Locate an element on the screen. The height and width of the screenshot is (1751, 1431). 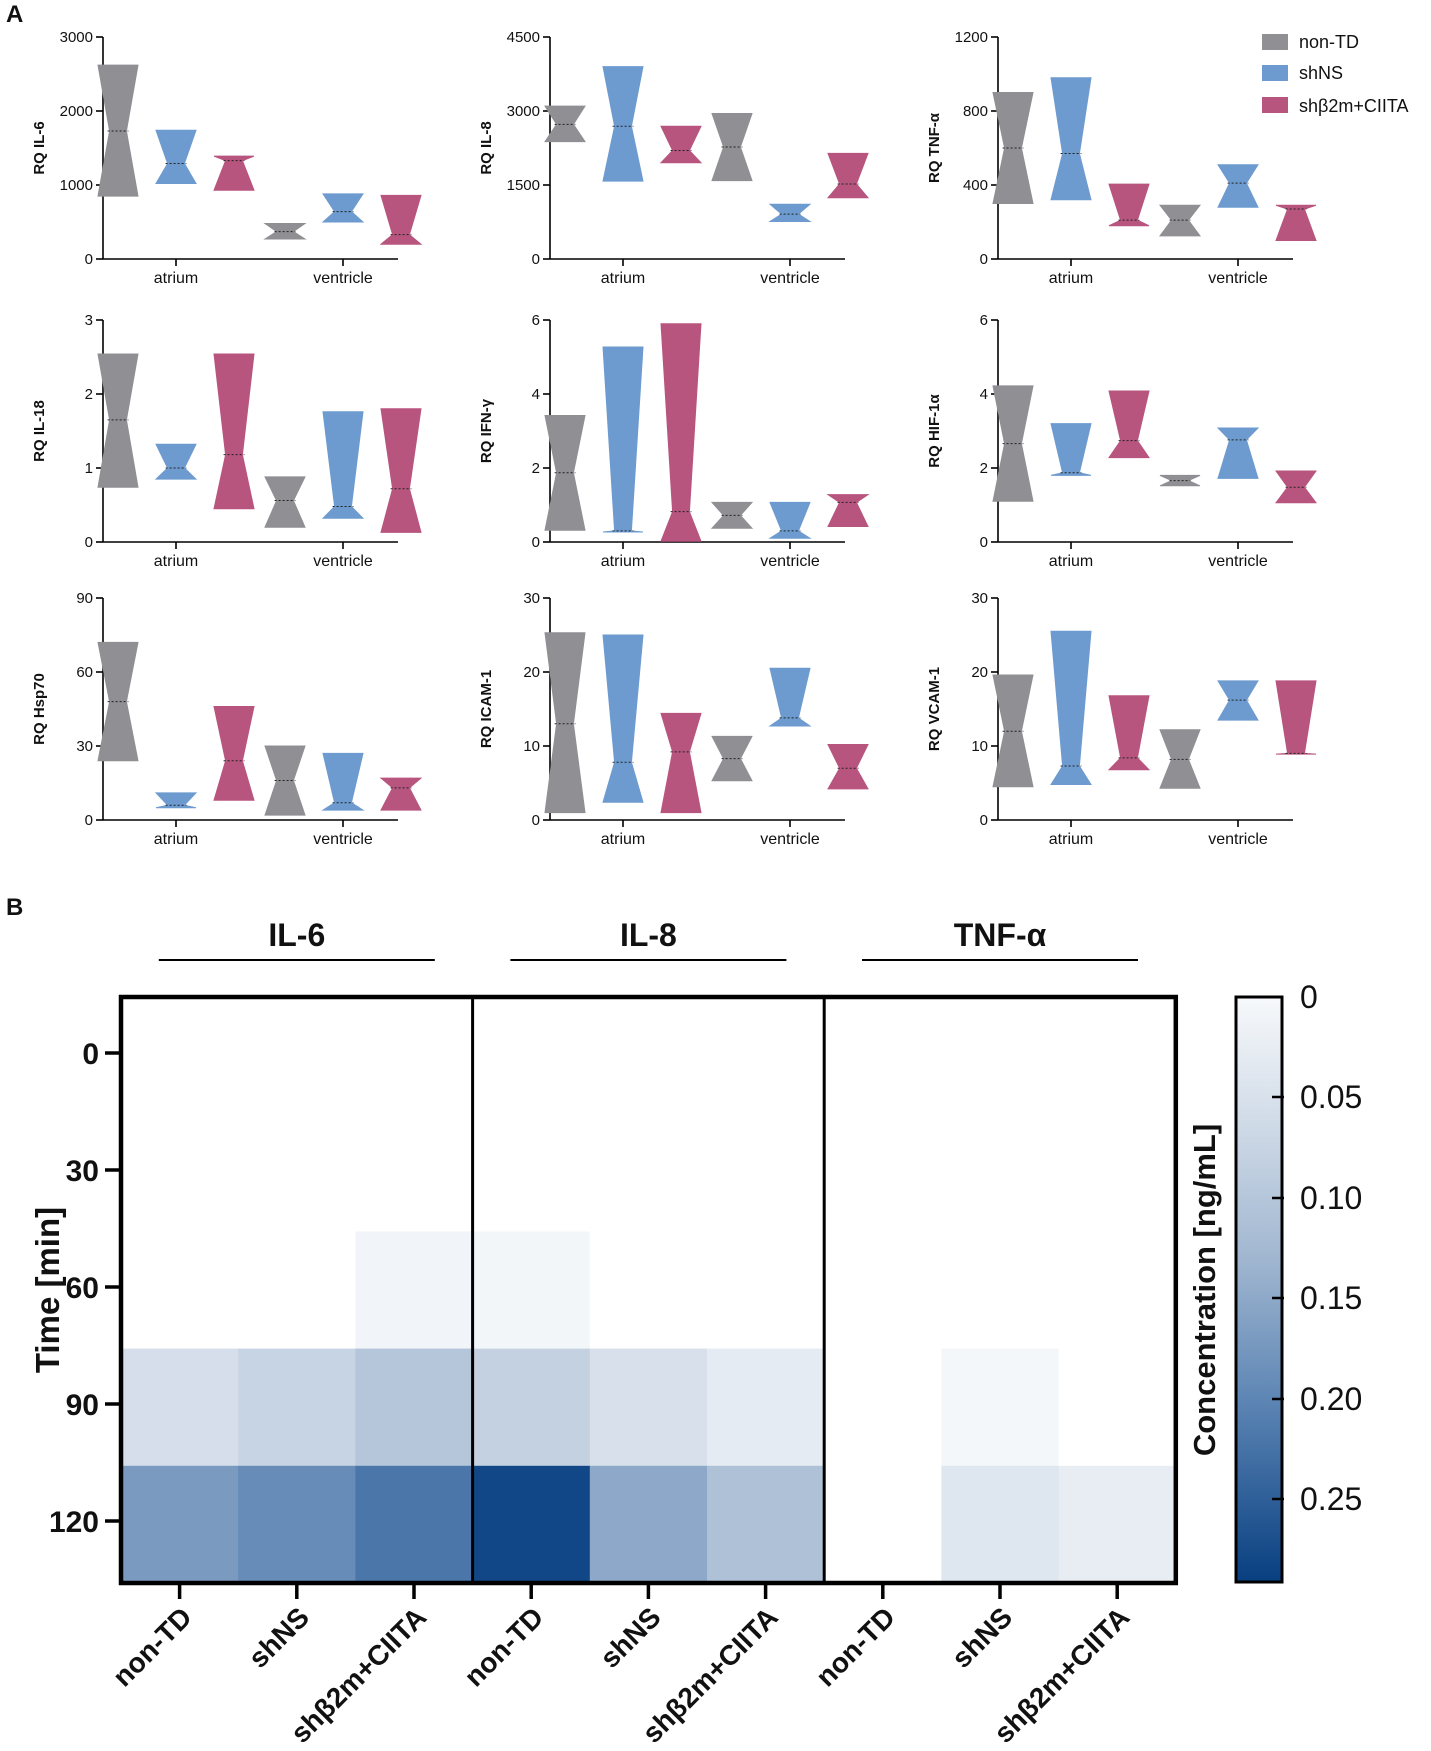
legend-swatch-shns is located at coordinates (1275, 73).